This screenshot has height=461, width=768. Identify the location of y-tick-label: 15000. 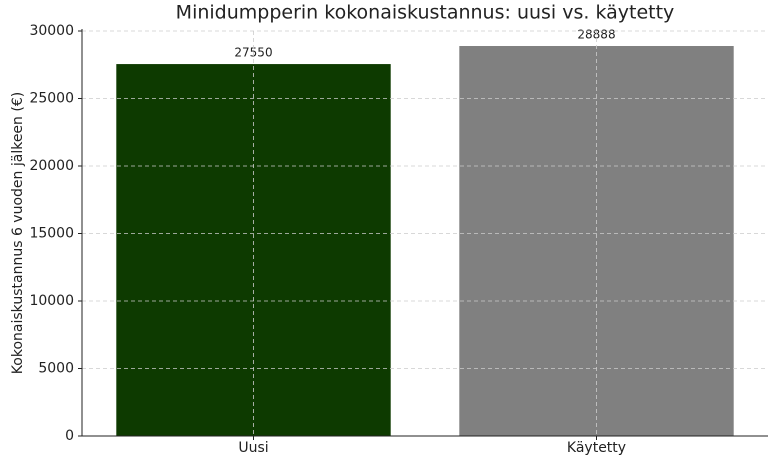
(51, 234).